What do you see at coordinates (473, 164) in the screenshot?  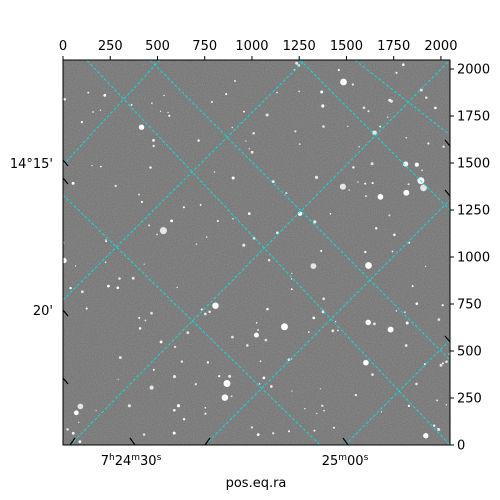 I see `right-tick-label: 1500` at bounding box center [473, 164].